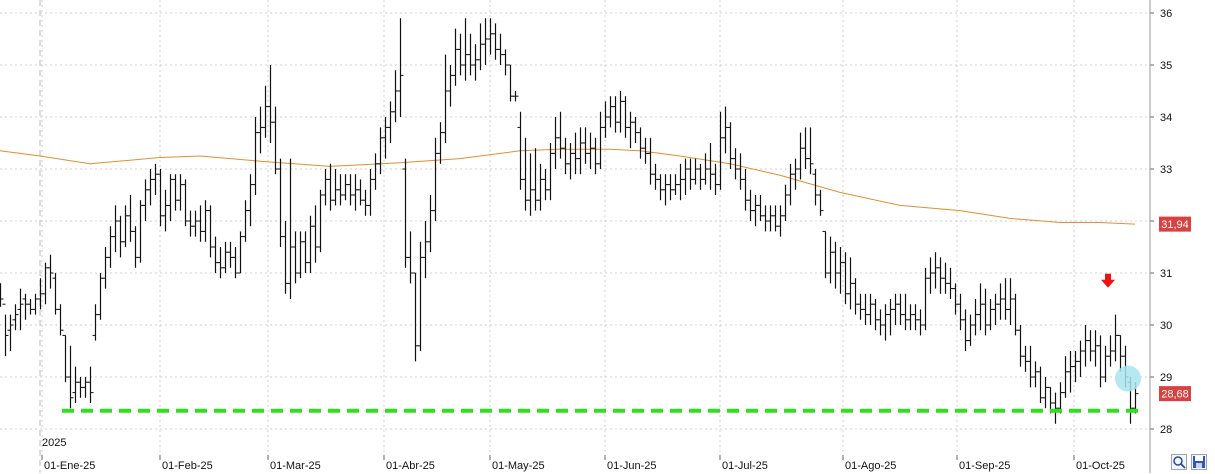 The width and height of the screenshot is (1215, 474). Describe the element at coordinates (69, 466) in the screenshot. I see `x-tick-label: 01-Ene-25` at that location.